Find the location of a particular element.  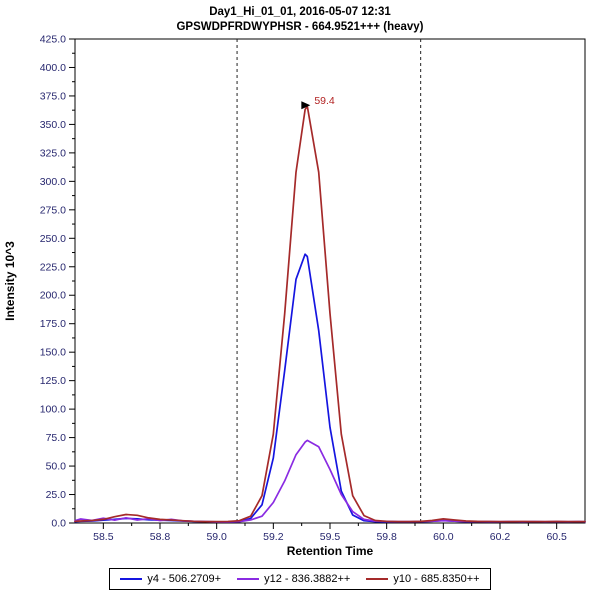

y-tick-label: 350.0 is located at coordinates (53, 125).